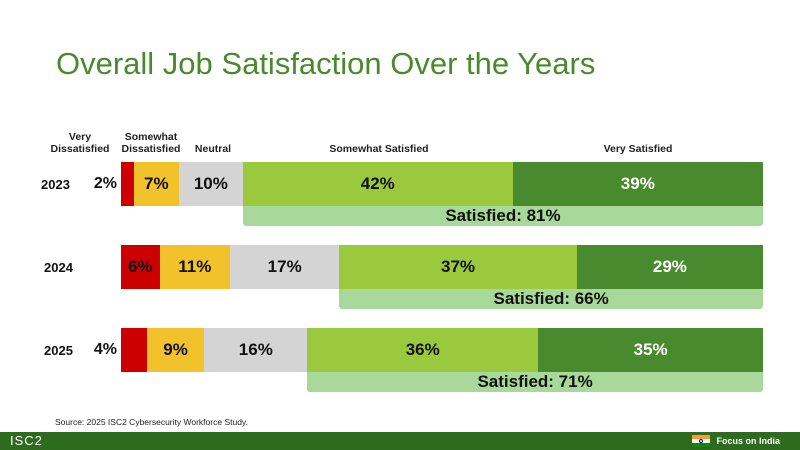  I want to click on data-label: 17%, so click(284, 266).